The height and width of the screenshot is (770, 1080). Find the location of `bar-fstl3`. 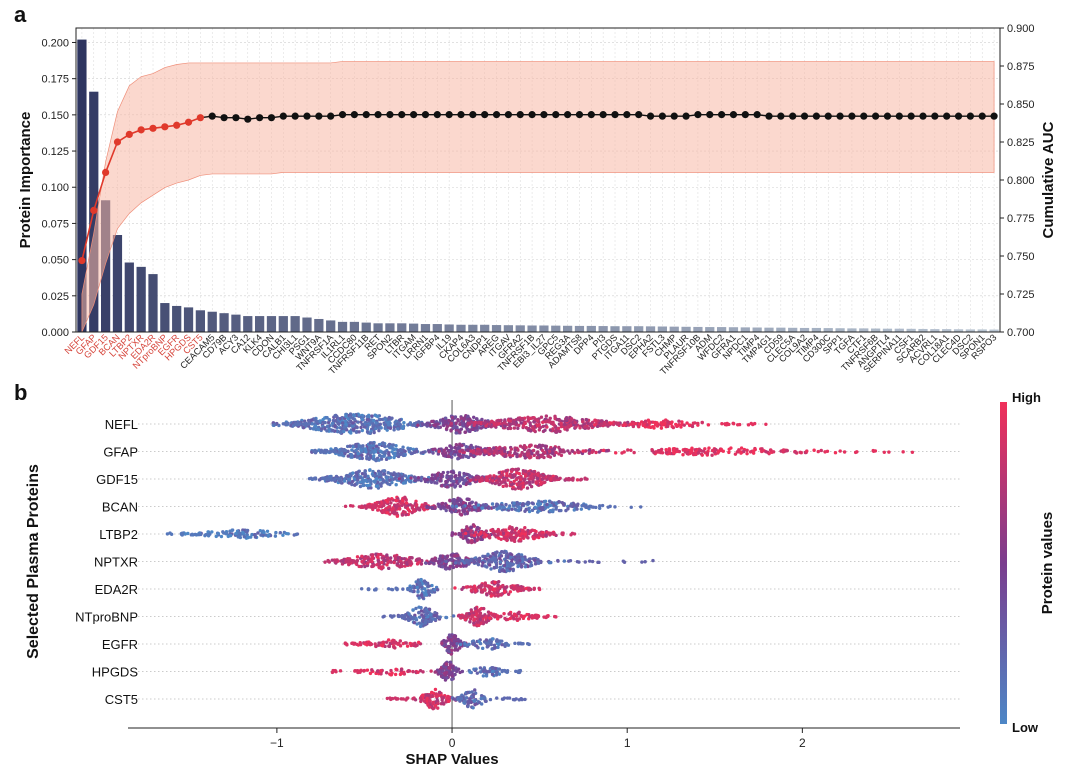

bar-fstl3 is located at coordinates (662, 329).